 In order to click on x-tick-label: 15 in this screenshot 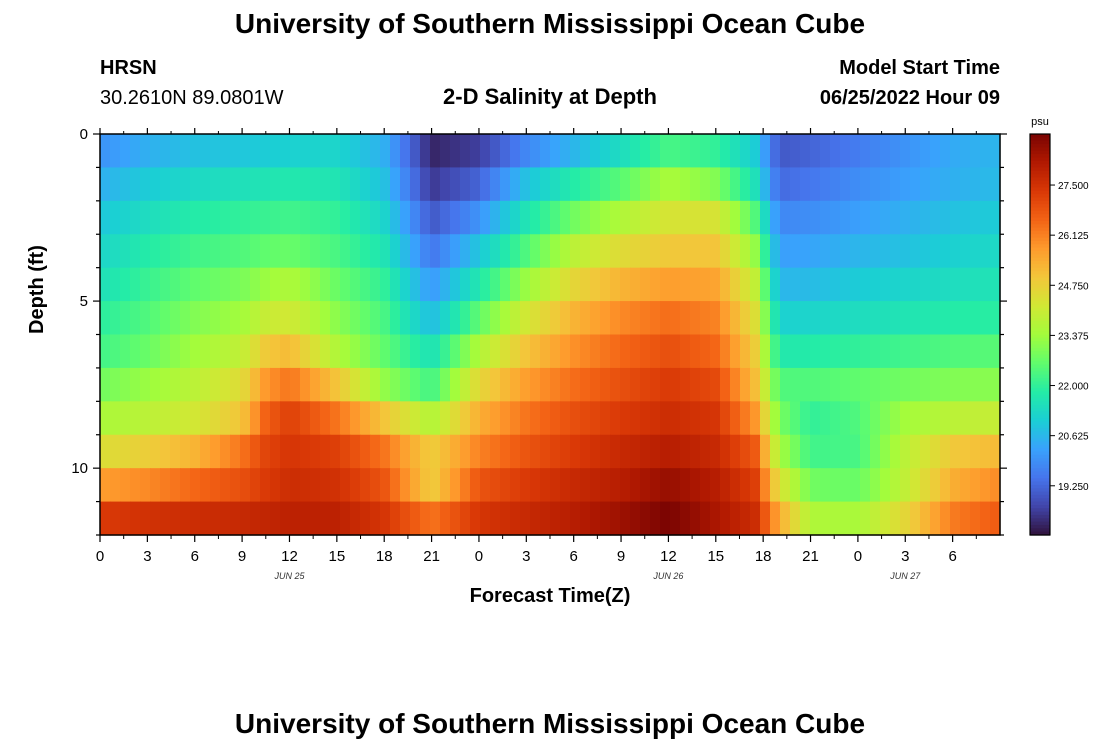, I will do `click(715, 556)`.